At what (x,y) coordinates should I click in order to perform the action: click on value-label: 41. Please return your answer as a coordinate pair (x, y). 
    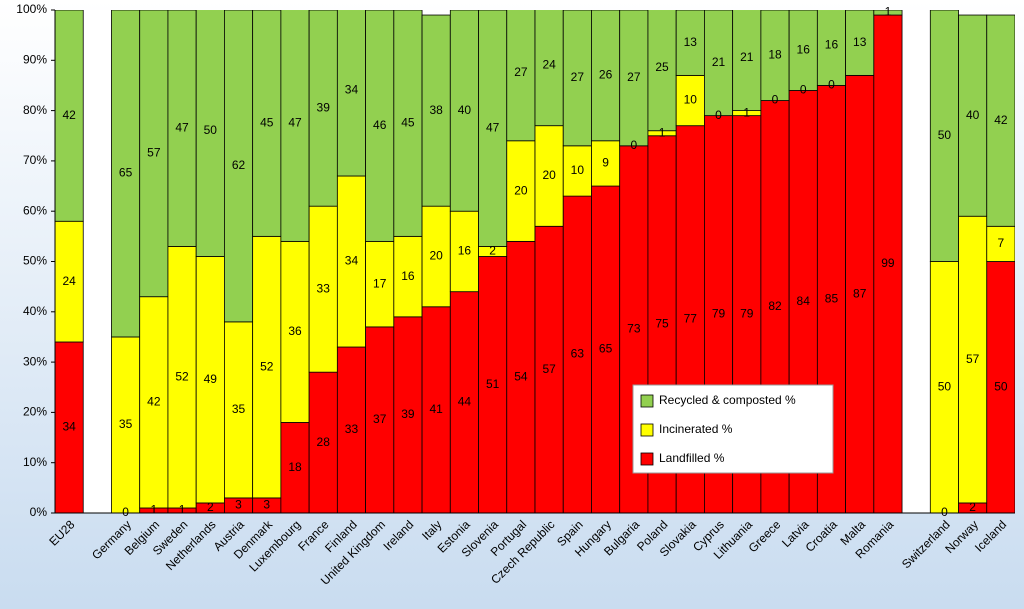
    Looking at the image, I should click on (436, 409).